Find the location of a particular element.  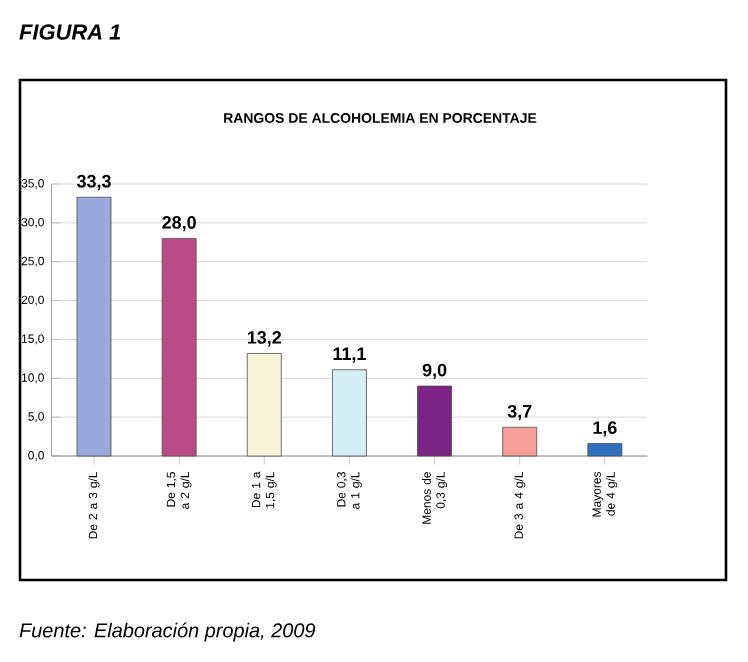

data-label: 11,1 is located at coordinates (349, 355).